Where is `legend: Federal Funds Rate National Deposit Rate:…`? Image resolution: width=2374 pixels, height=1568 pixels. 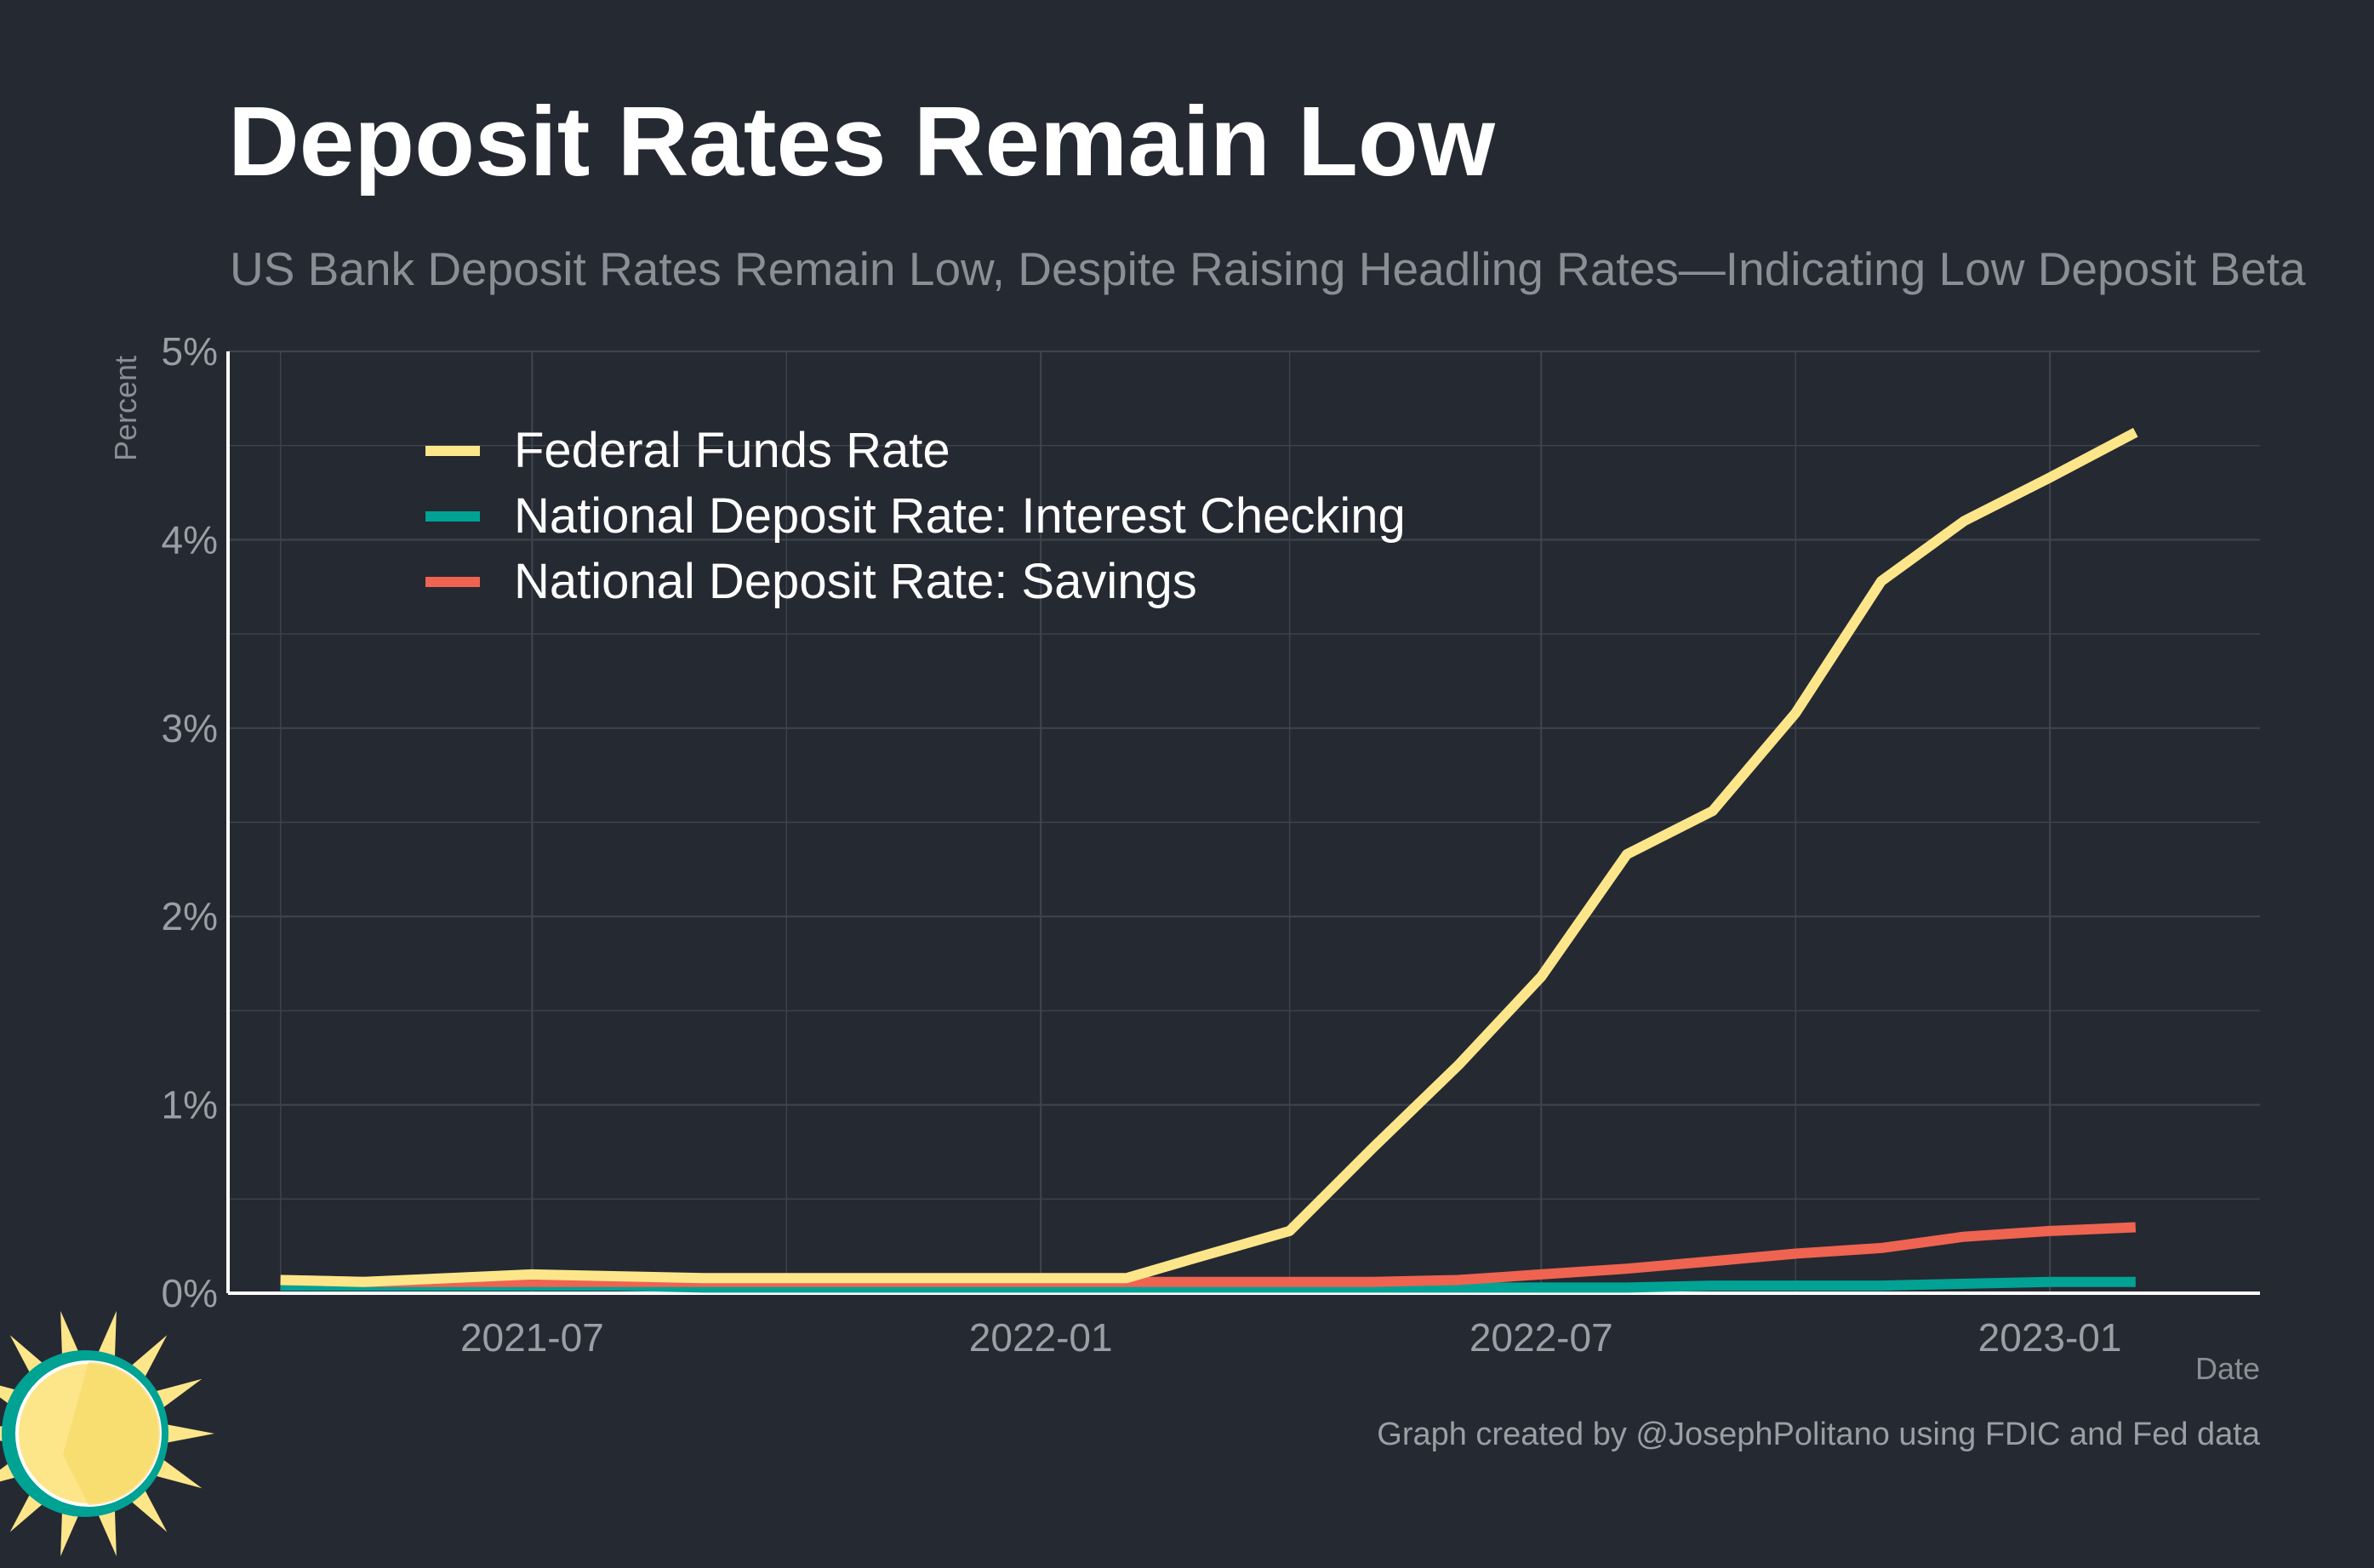 legend: Federal Funds Rate National Deposit Rate:… is located at coordinates (915, 516).